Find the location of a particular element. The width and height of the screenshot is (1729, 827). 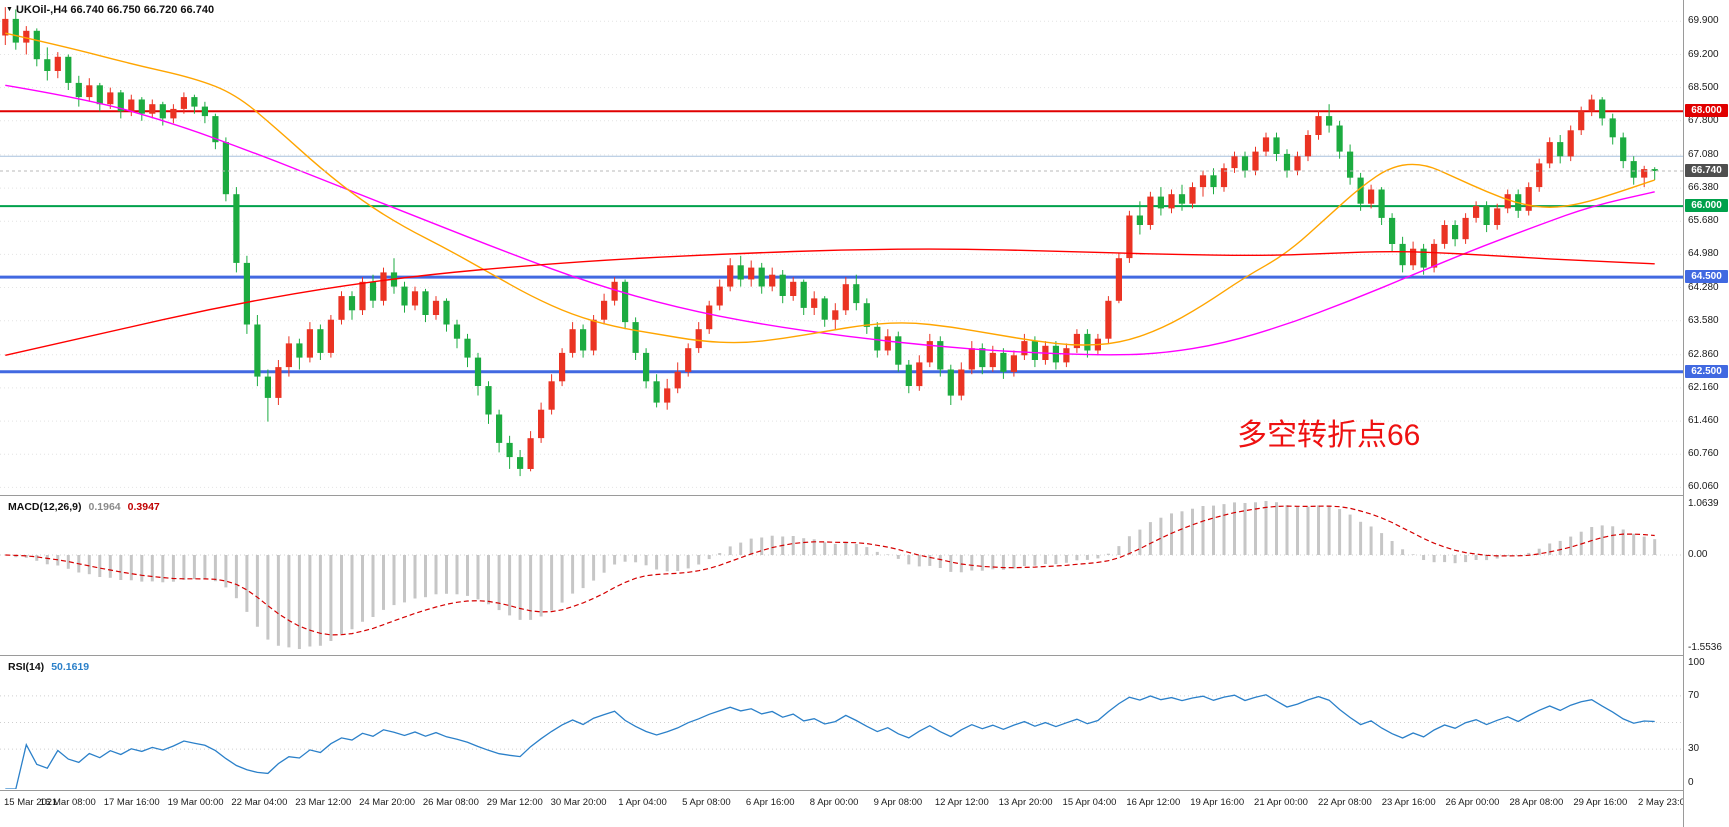

annotation-text: 多空转折点66 is located at coordinates (1329, 435).